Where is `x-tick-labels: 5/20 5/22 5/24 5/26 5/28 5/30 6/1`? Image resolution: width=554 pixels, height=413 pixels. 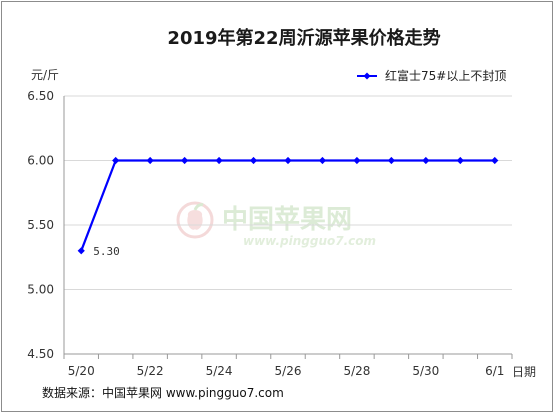
x-tick-labels: 5/20 5/22 5/24 5/26 5/28 5/30 6/1 is located at coordinates (286, 371).